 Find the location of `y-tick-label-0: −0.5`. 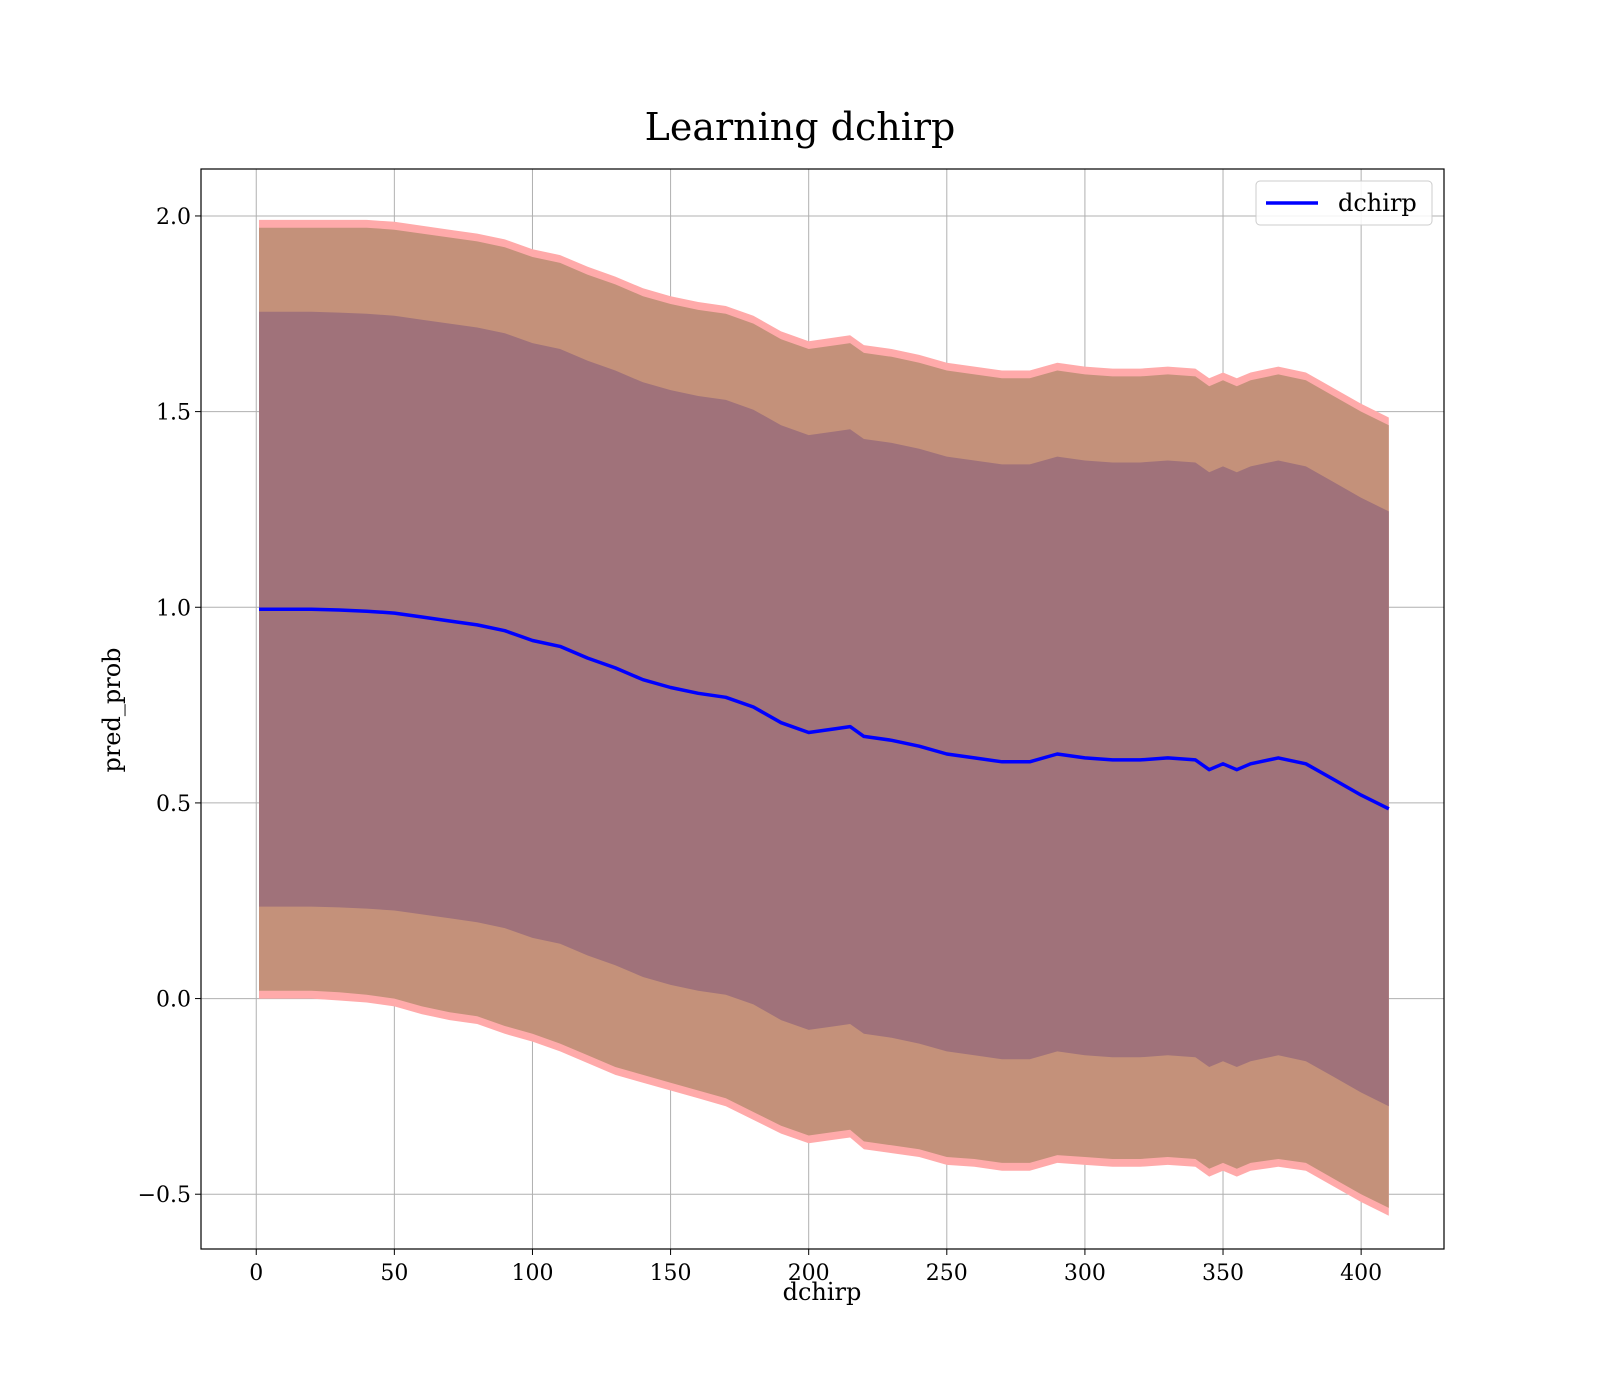

y-tick-label-0: −0.5 is located at coordinates (164, 1195).